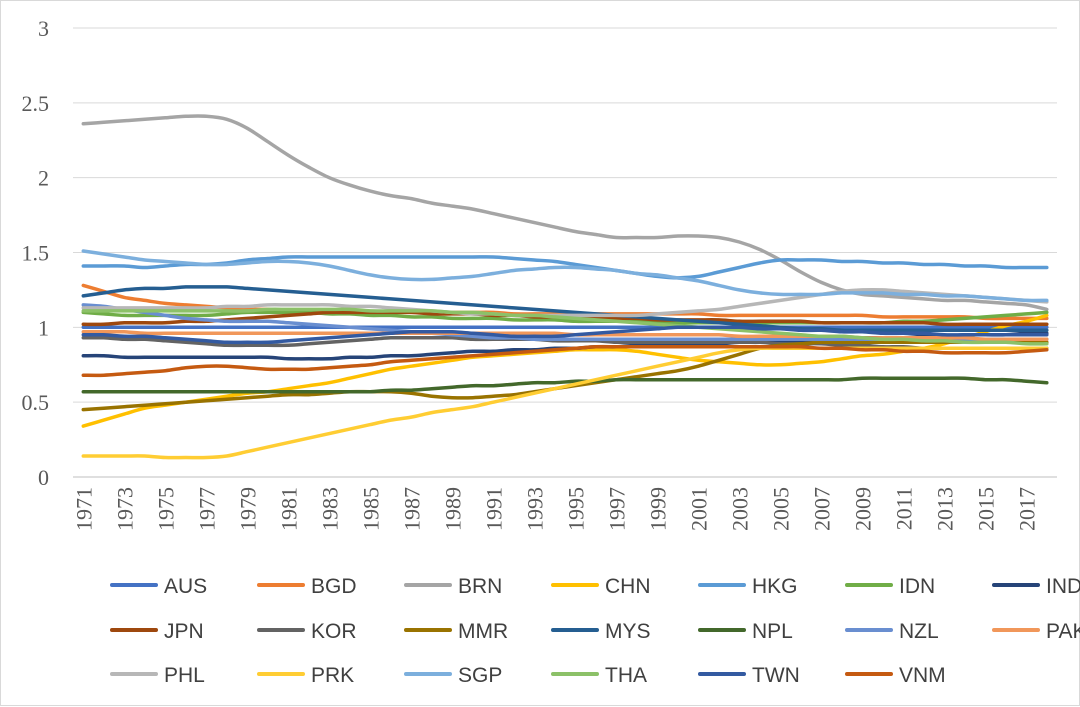  What do you see at coordinates (370, 509) in the screenshot?
I see `x-tick-label: 1985` at bounding box center [370, 509].